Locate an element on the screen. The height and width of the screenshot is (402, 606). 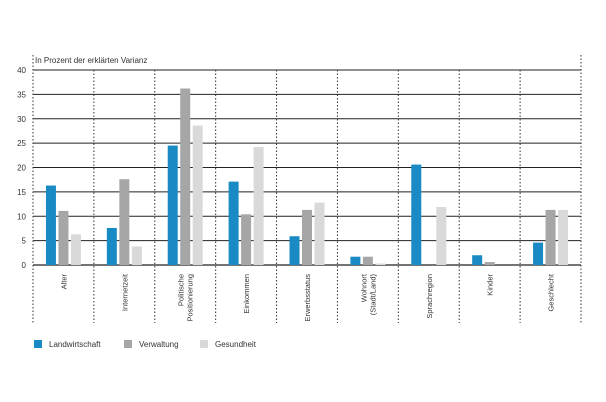
legend: Landwirtschaft Verwaltung Gesundheit is located at coordinates (145, 344).